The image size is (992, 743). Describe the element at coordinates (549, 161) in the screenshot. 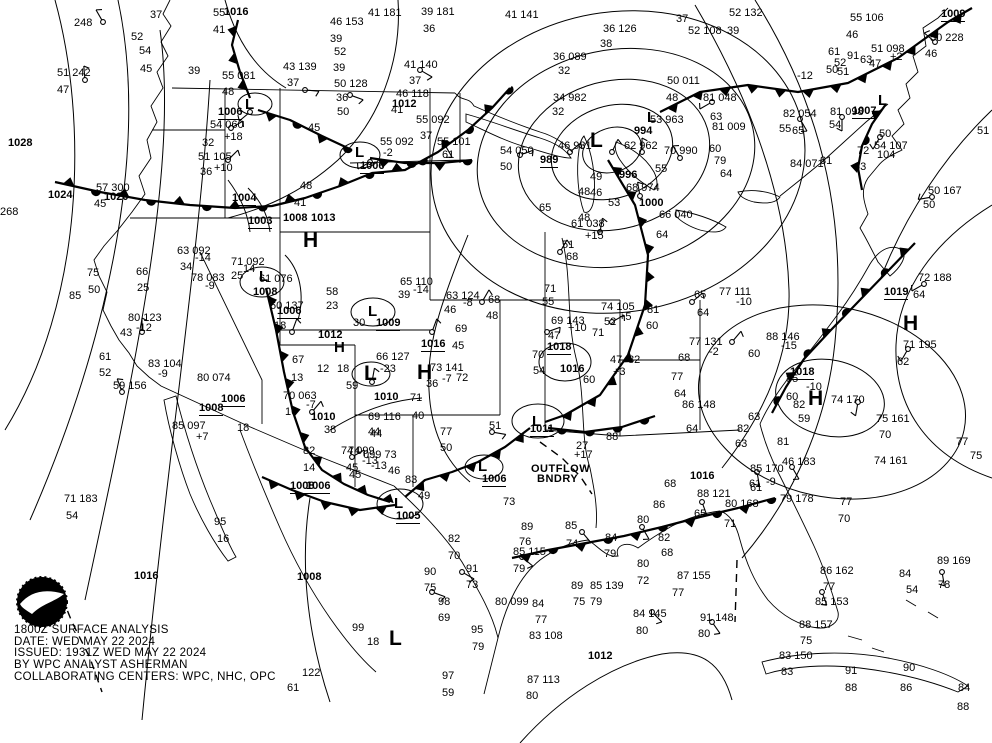

I see `isobar-label: 989` at that location.